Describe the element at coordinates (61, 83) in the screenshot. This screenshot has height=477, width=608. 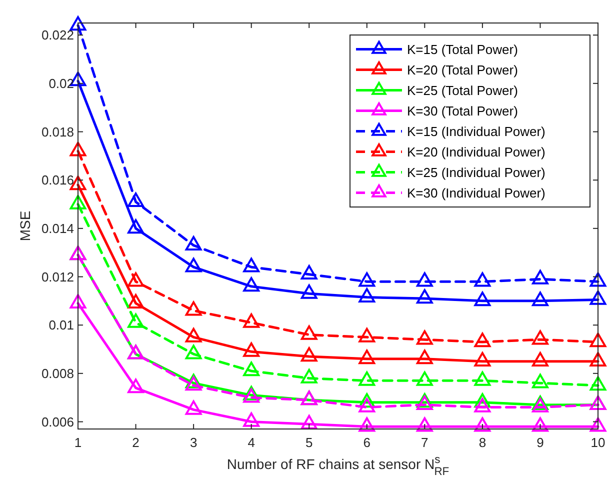
I see `y-tick-label: 0.02` at that location.